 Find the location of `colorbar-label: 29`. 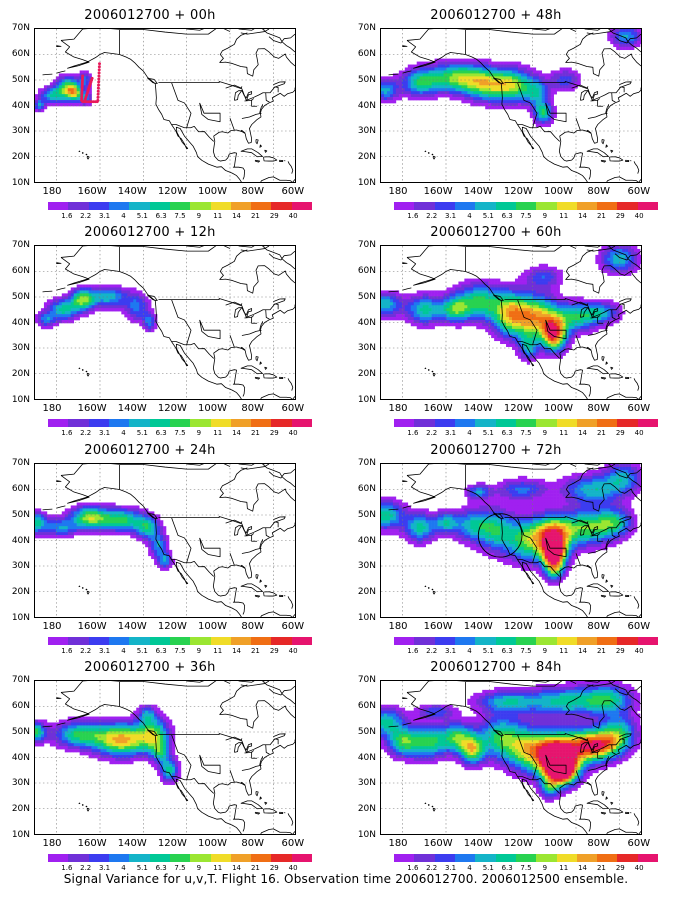

colorbar-label: 29 is located at coordinates (274, 868).